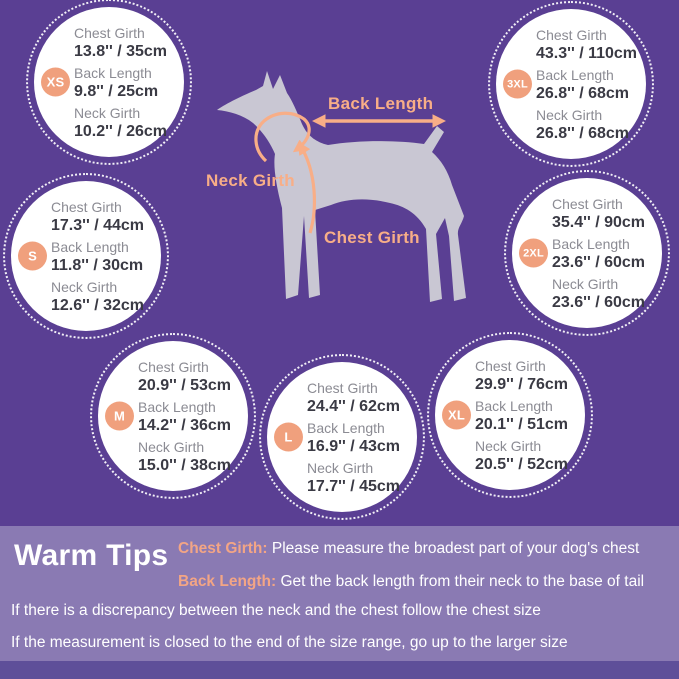 This screenshot has height=679, width=679. Describe the element at coordinates (250, 180) in the screenshot. I see `neck-girth-label: Neck Girth` at that location.